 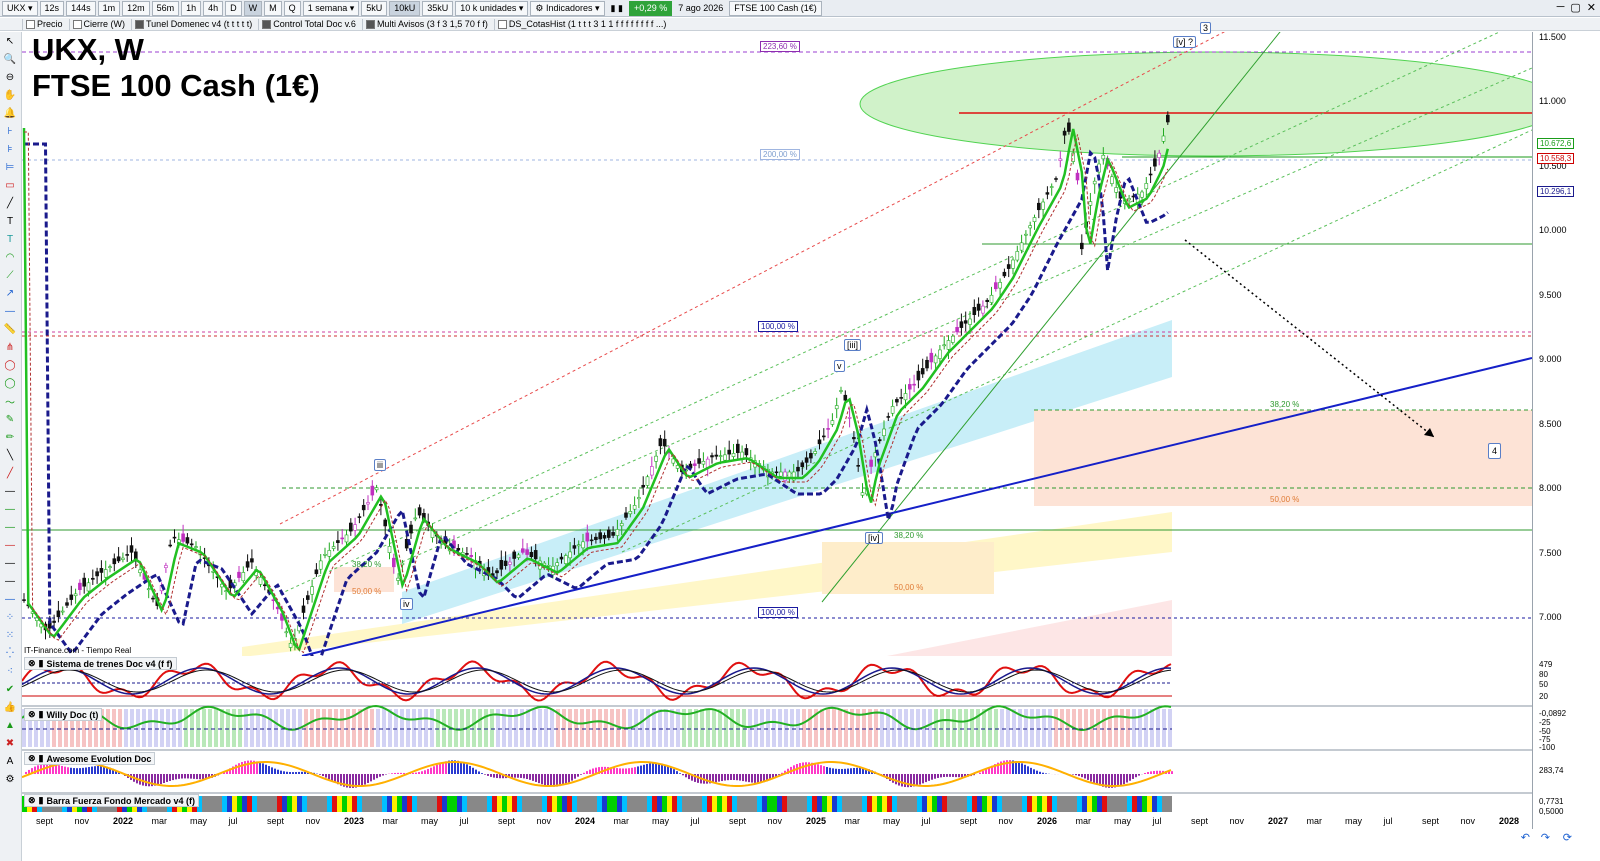 What do you see at coordinates (165, 8) in the screenshot?
I see `tf-56m: 56m` at bounding box center [165, 8].